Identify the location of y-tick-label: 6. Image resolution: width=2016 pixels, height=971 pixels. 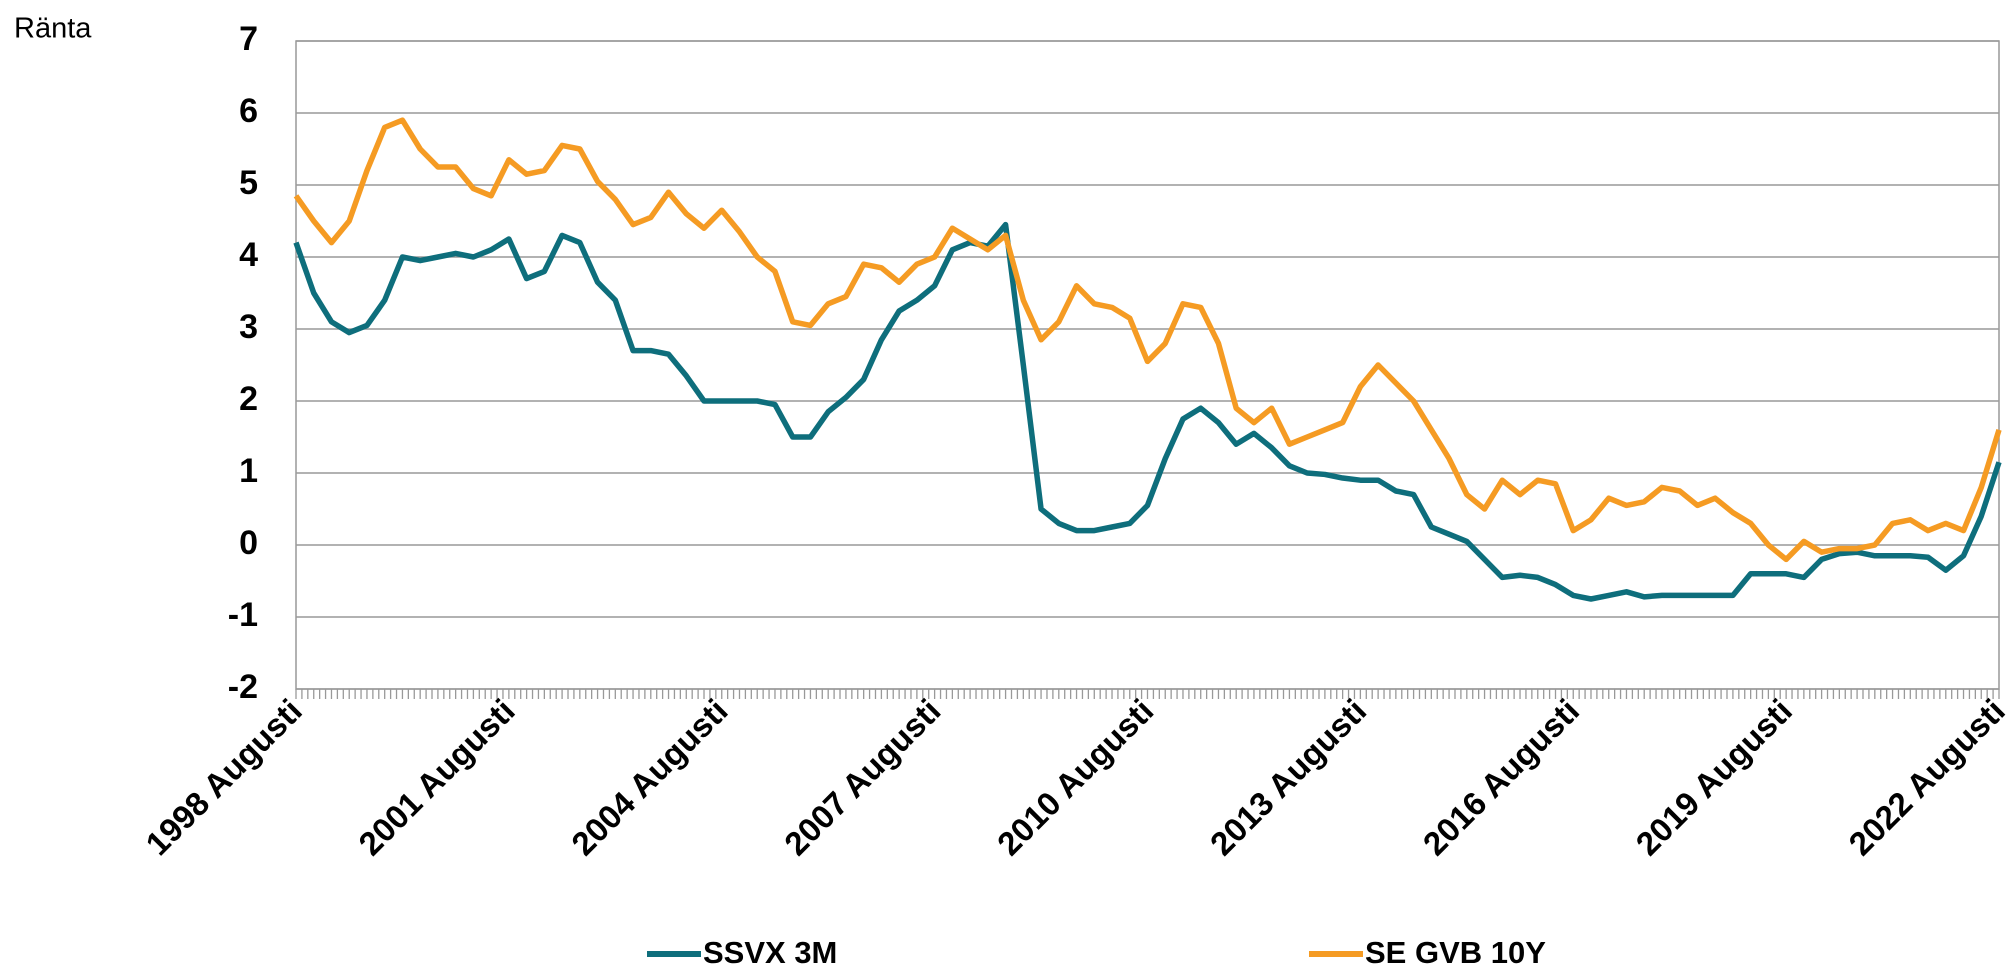
(248, 111).